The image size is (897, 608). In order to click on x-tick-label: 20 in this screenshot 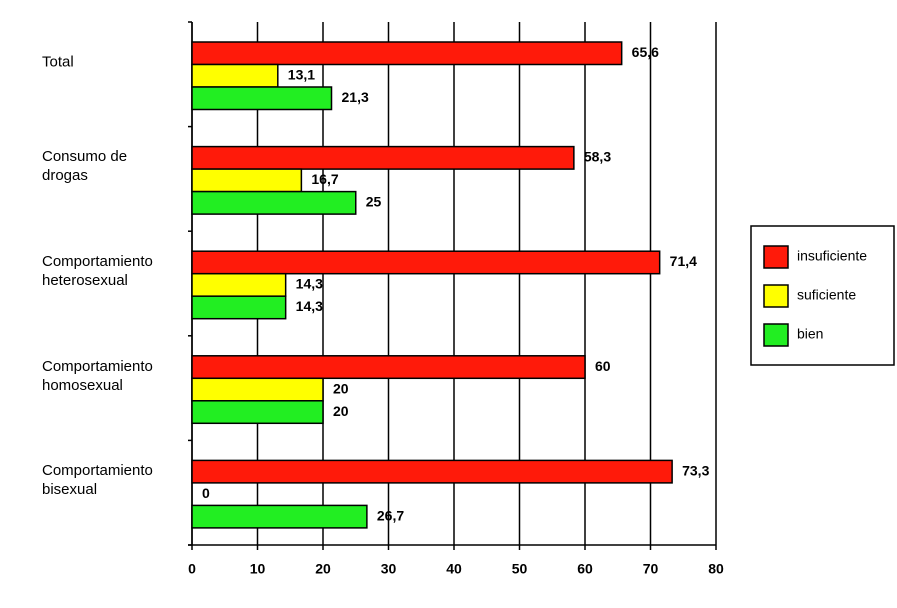, I will do `click(323, 569)`.